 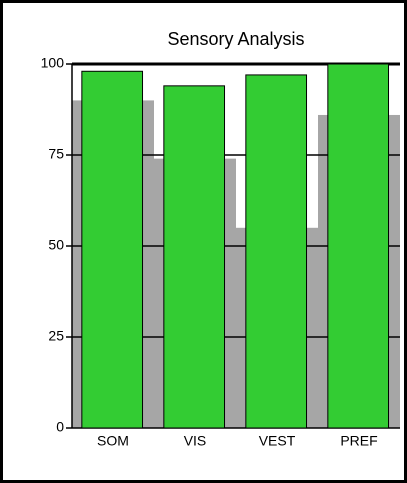 I want to click on chart-title: Sensory Analysis, so click(x=235, y=39).